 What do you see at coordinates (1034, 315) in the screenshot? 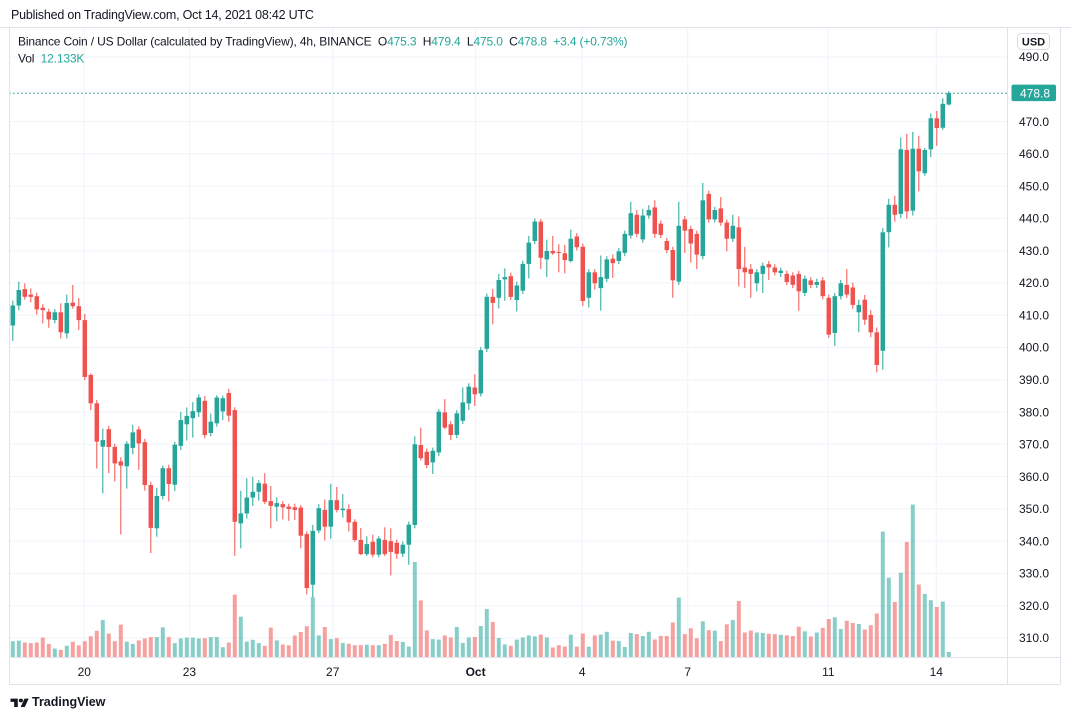
I see `svg-text: 410.0` at bounding box center [1034, 315].